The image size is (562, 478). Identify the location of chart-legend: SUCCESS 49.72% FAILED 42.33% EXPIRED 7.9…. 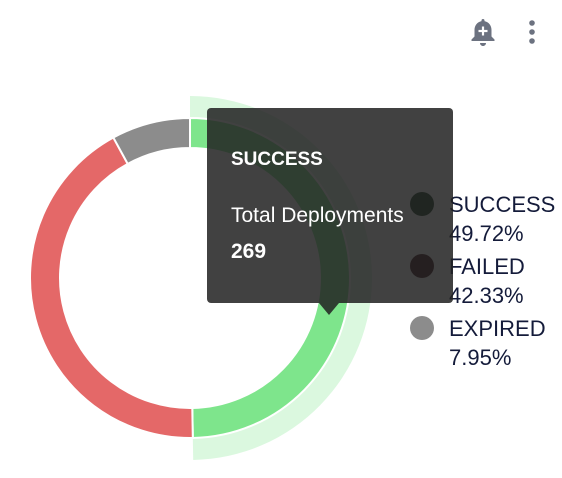
(483, 283).